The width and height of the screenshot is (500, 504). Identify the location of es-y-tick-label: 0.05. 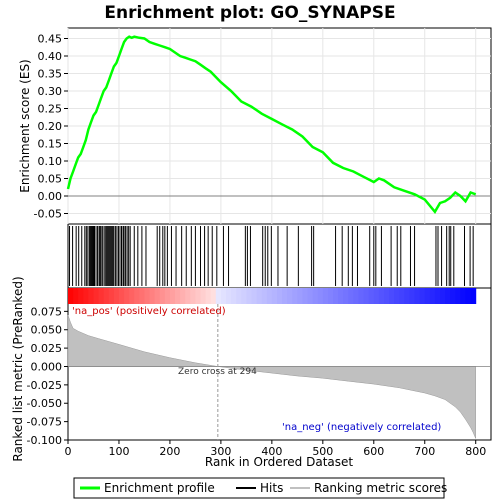
(50, 179).